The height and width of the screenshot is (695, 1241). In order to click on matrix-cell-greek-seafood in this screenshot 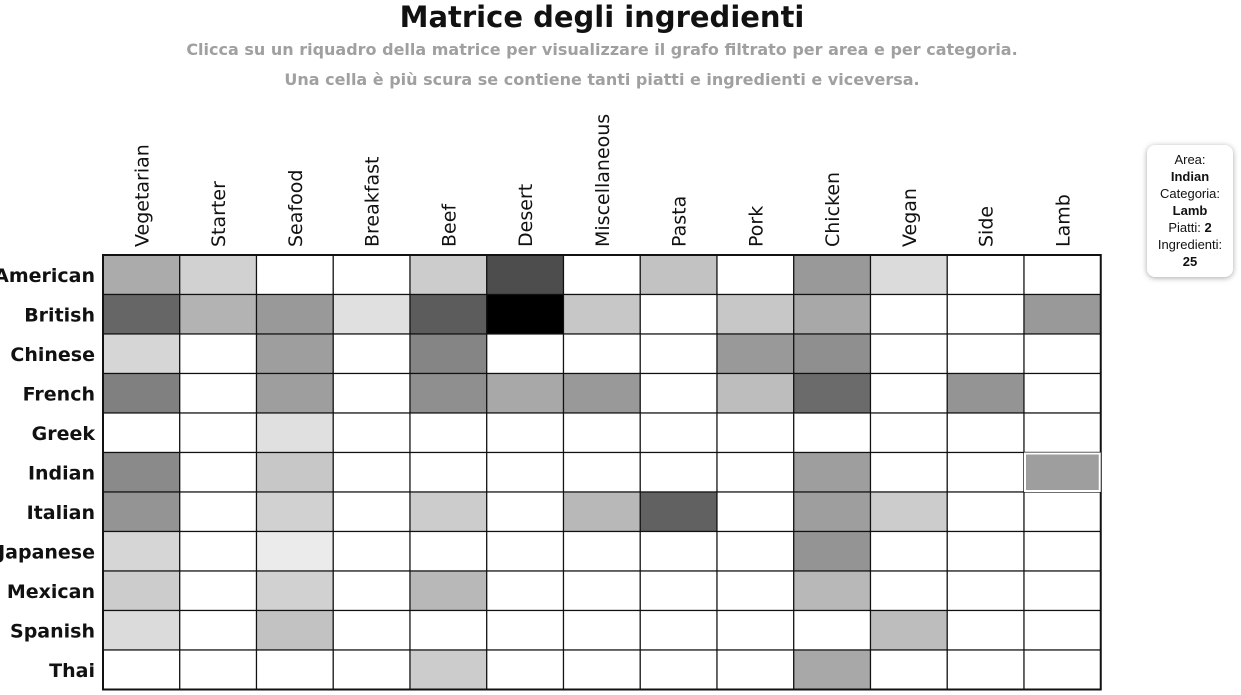, I will do `click(294, 433)`.